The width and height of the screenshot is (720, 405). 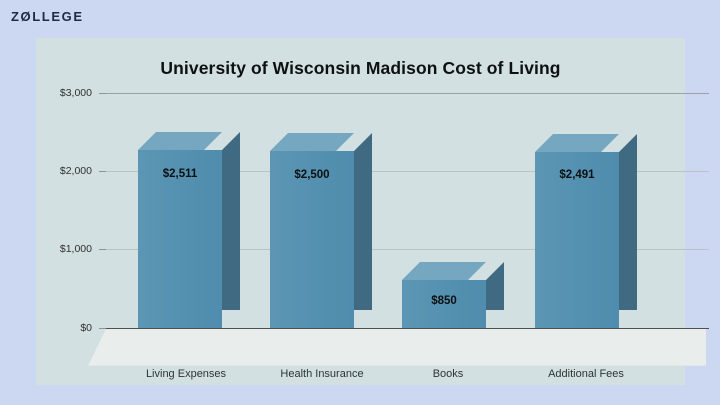 What do you see at coordinates (75, 171) in the screenshot?
I see `y-axis-label-2000: $2,000` at bounding box center [75, 171].